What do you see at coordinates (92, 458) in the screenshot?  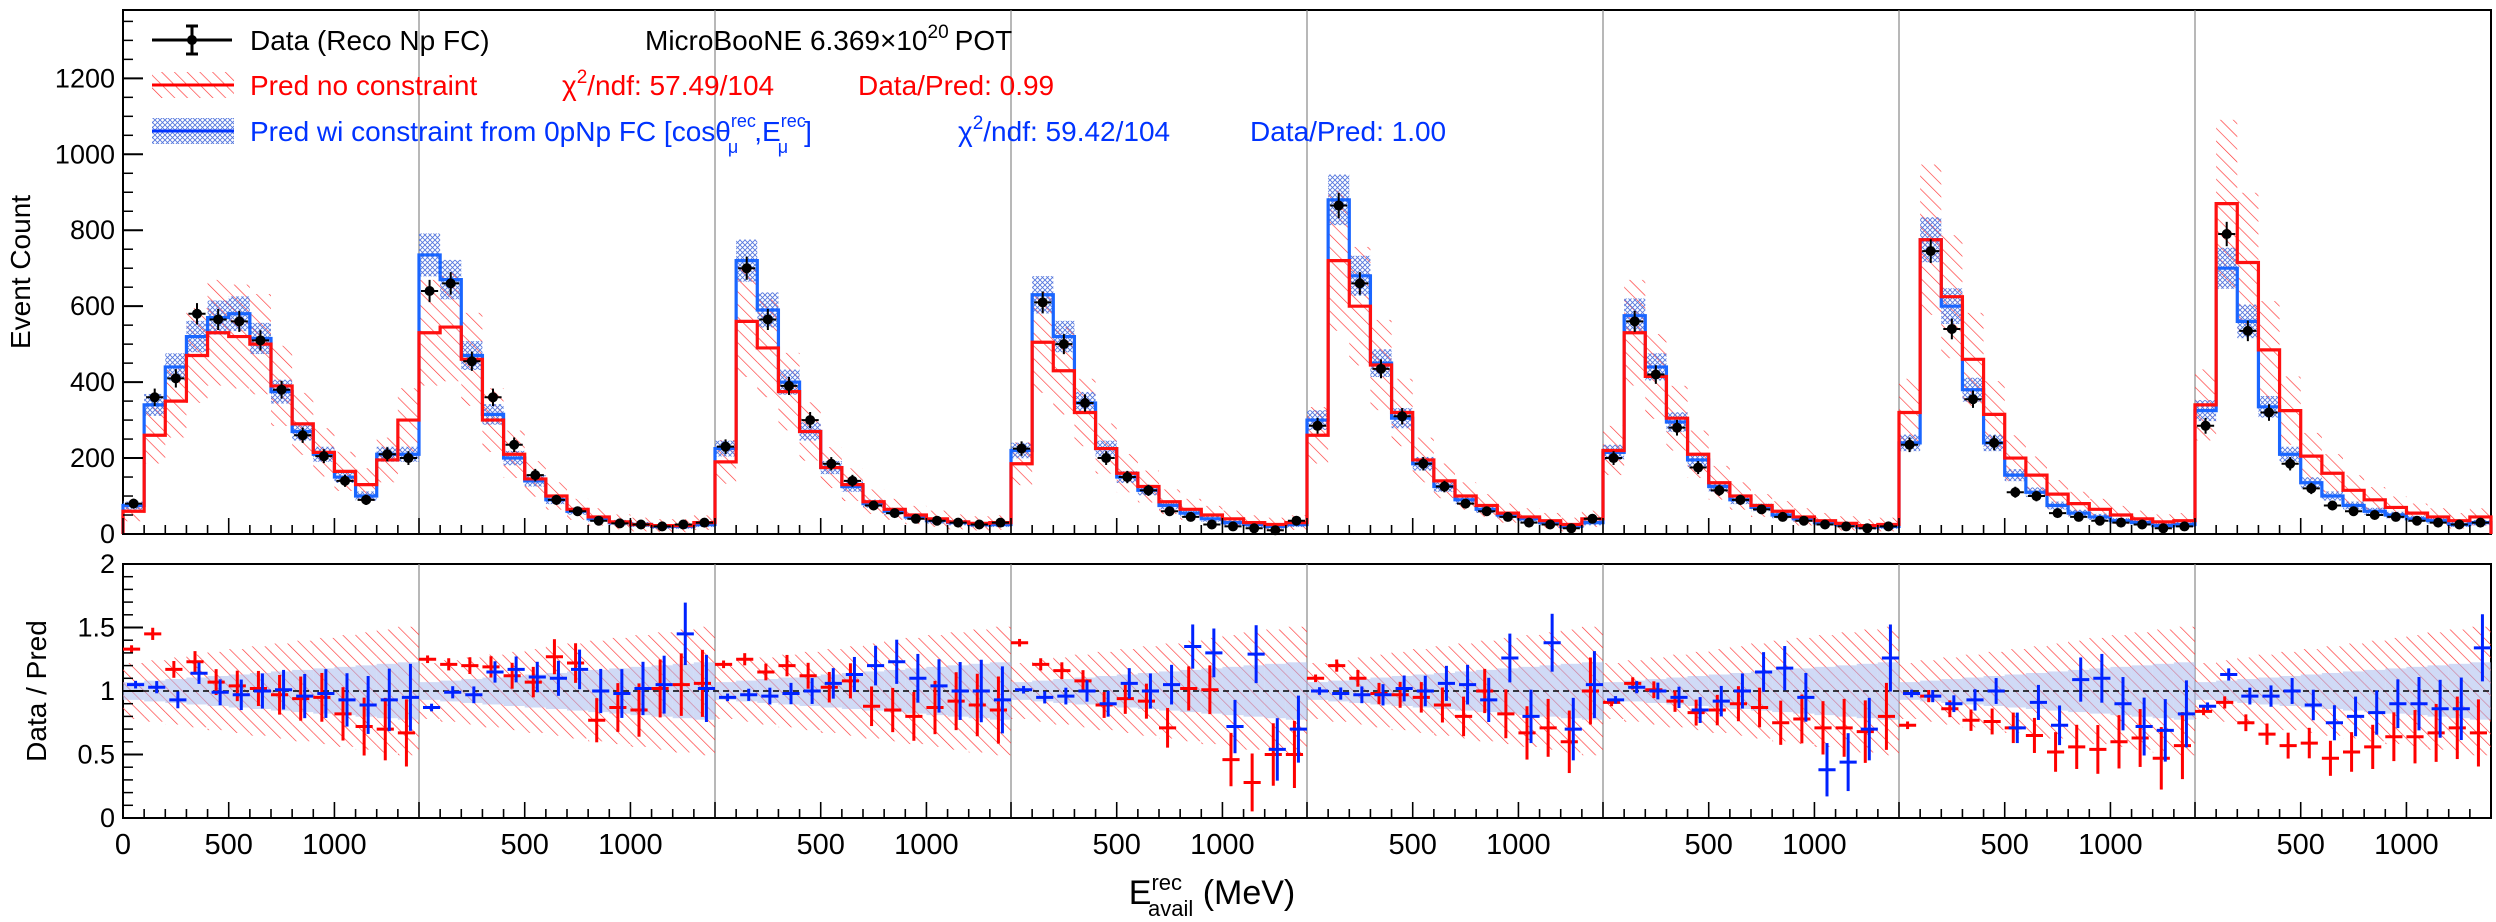 I see `y-tick-label: 200` at bounding box center [92, 458].